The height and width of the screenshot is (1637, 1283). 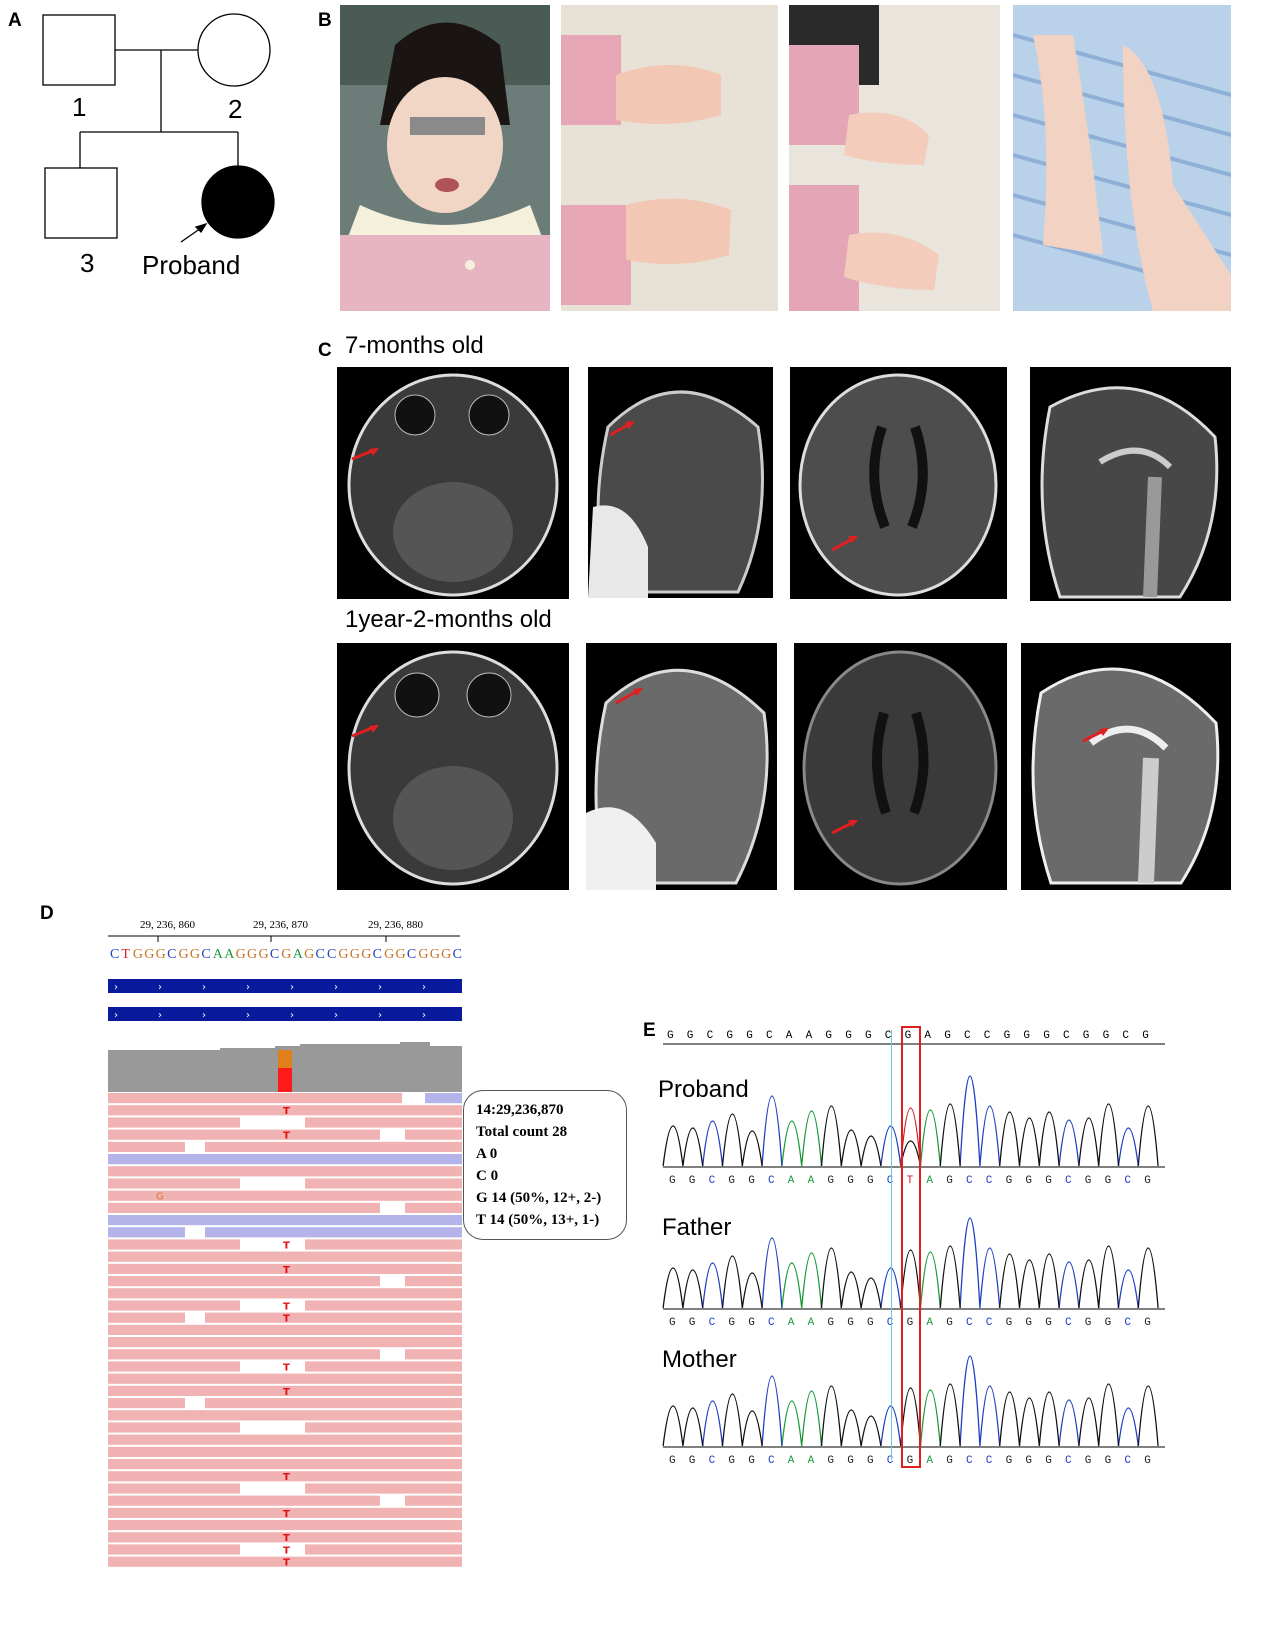 What do you see at coordinates (649, 1030) in the screenshot?
I see `panel-label-e: E` at bounding box center [649, 1030].